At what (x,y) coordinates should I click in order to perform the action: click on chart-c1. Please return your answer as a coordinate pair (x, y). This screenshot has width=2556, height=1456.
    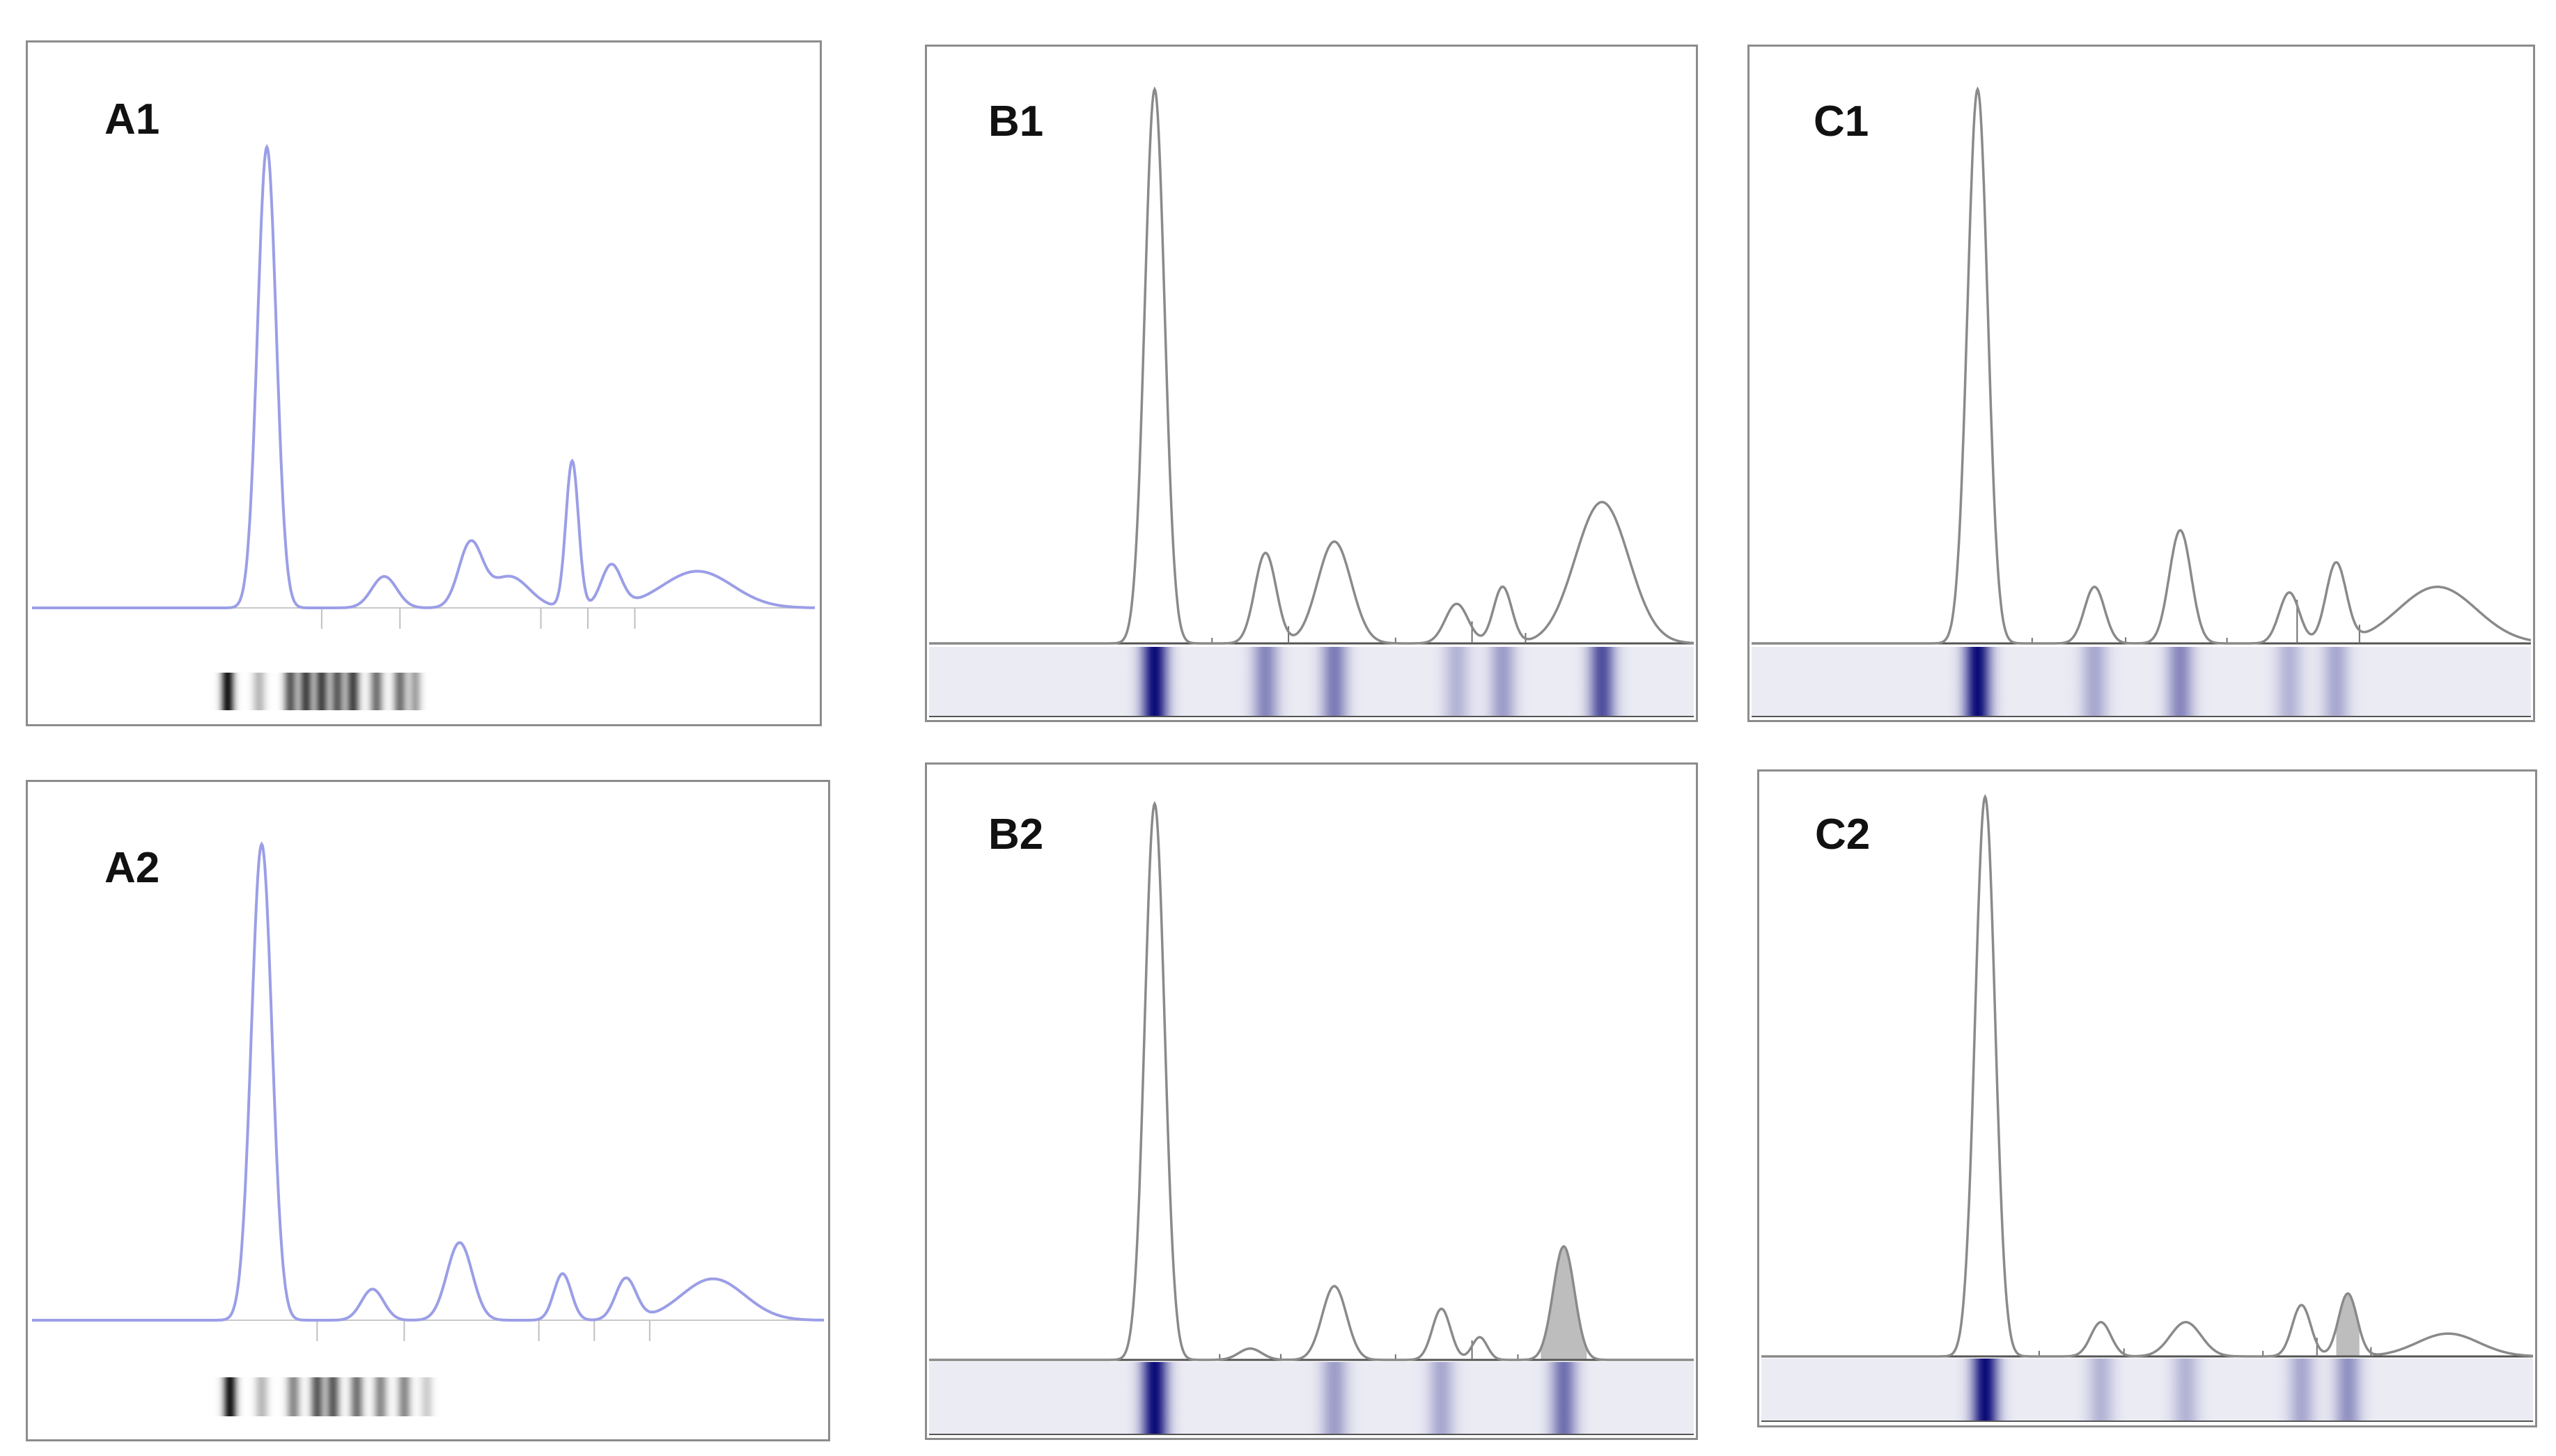
    Looking at the image, I should click on (2142, 401).